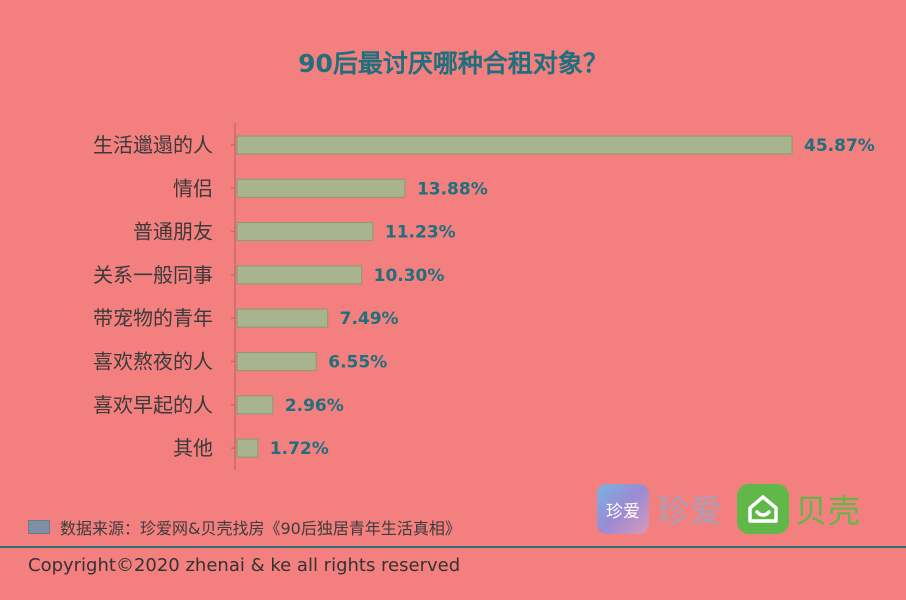  I want to click on category-label: 情侣, so click(193, 188).